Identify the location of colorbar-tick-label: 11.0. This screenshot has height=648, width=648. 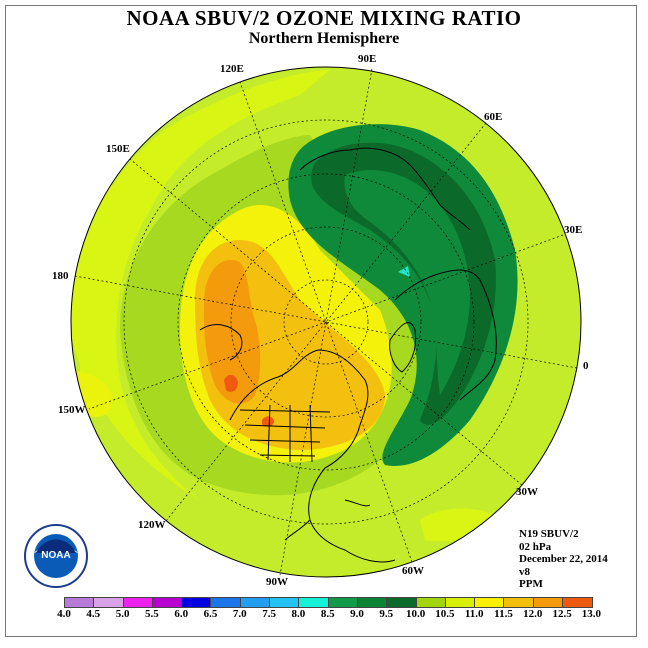
(474, 614).